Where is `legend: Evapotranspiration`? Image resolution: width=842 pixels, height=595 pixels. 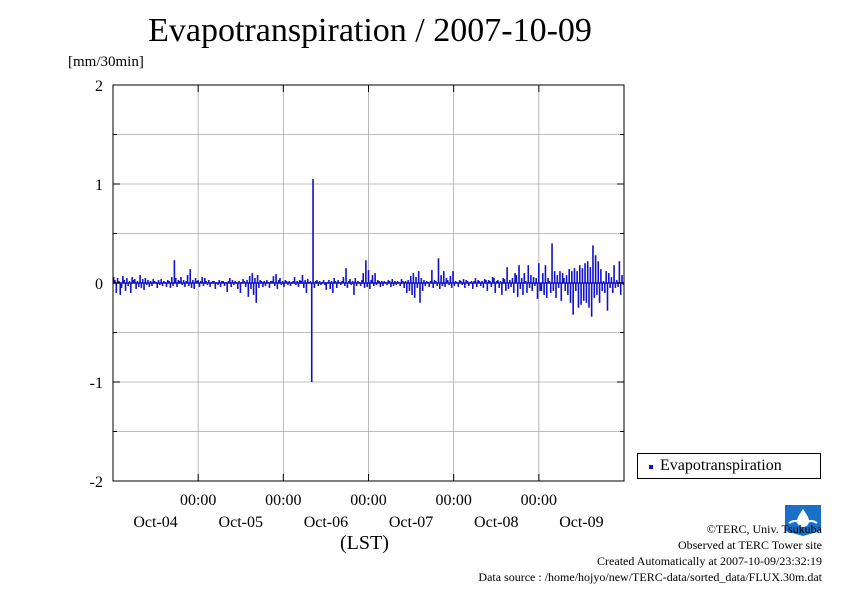
legend: Evapotranspiration is located at coordinates (729, 466).